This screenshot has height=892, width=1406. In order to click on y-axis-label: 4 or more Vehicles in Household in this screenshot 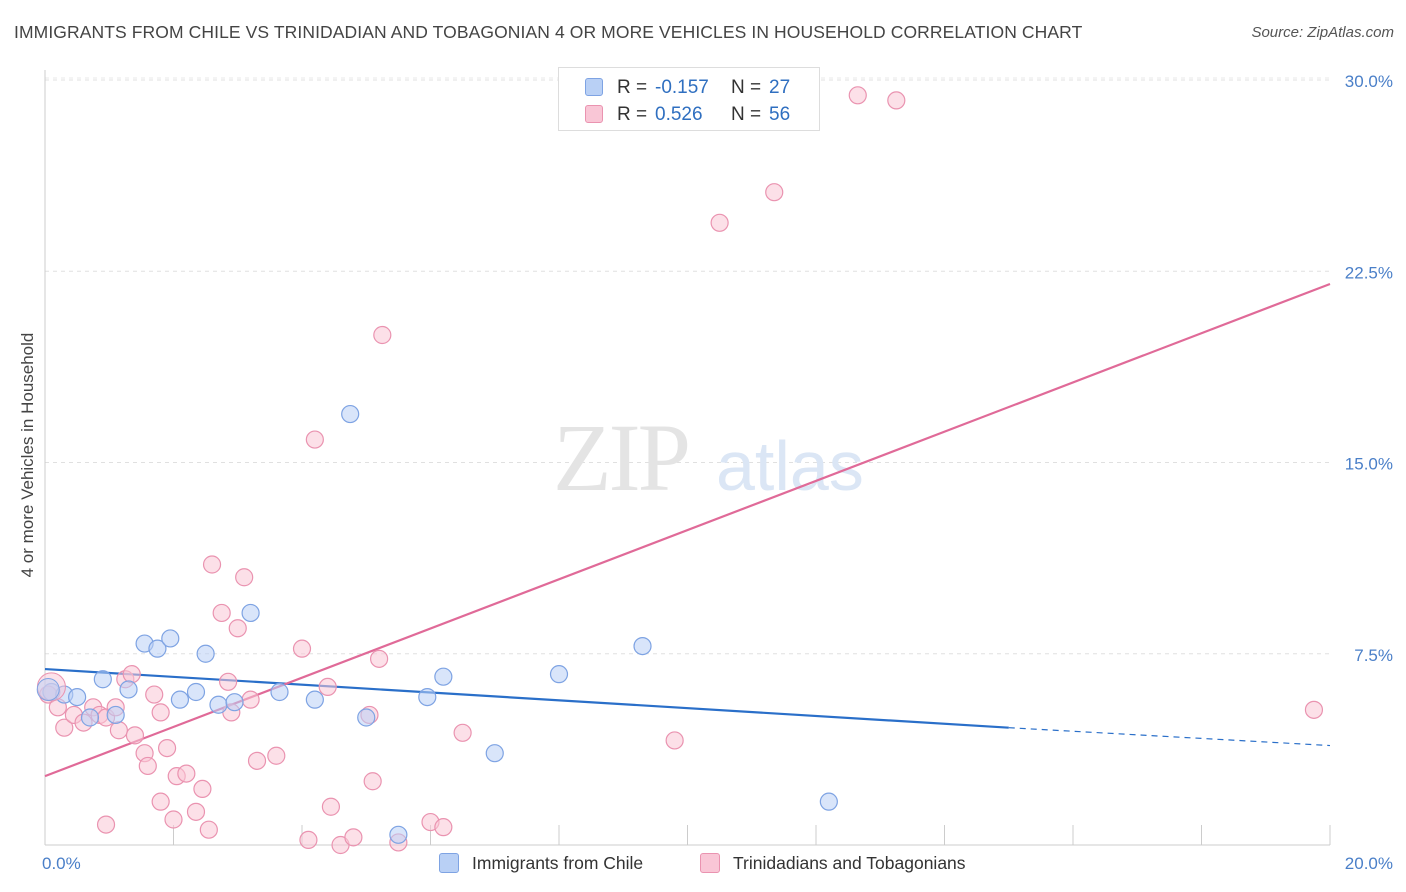, I will do `click(27, 455)`.